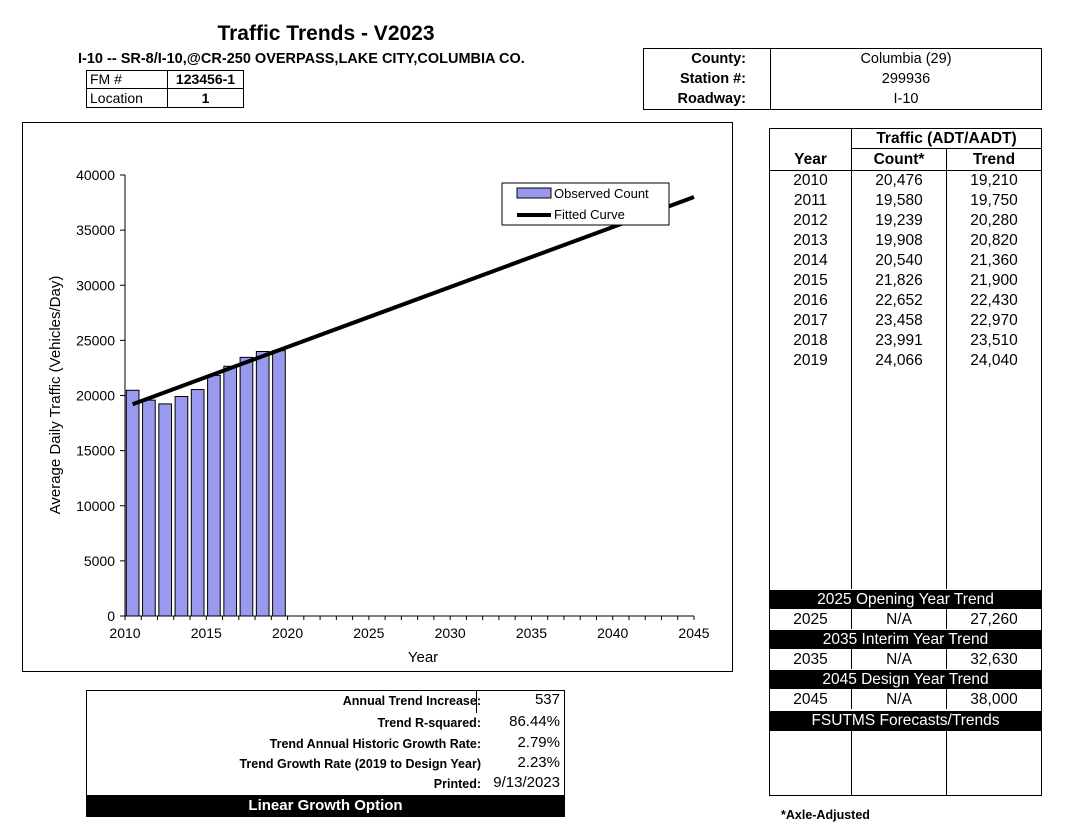  Describe the element at coordinates (810, 699) in the screenshot. I see `design-year: 2045` at that location.